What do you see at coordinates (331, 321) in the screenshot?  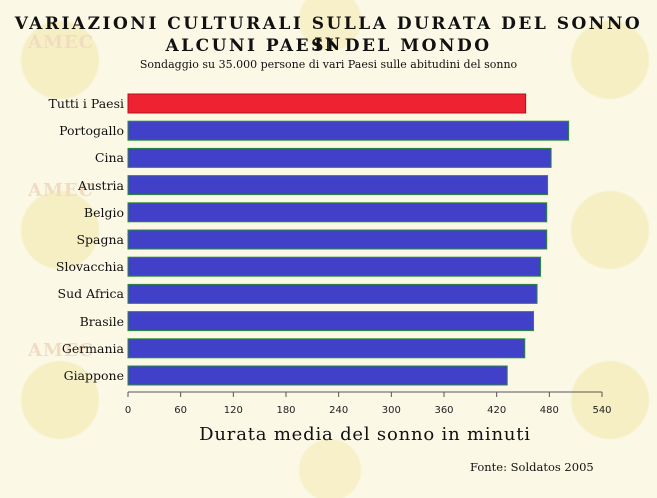 I see `bar-brasile` at bounding box center [331, 321].